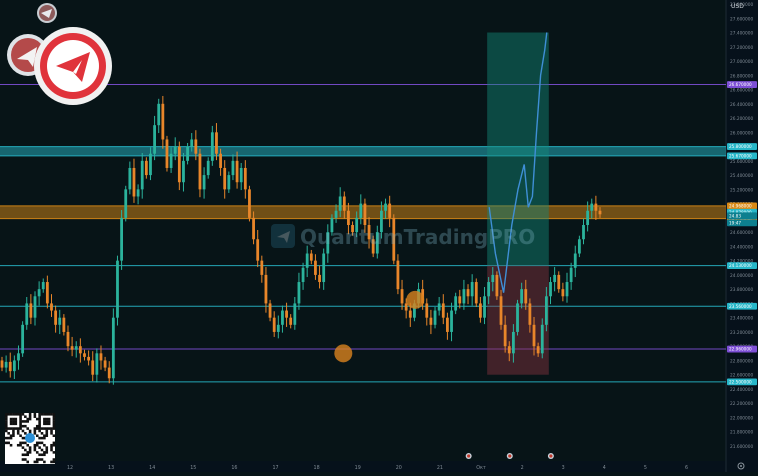 Image resolution: width=758 pixels, height=476 pixels. What do you see at coordinates (563, 468) in the screenshot?
I see `x-tick-label: 3` at bounding box center [563, 468].